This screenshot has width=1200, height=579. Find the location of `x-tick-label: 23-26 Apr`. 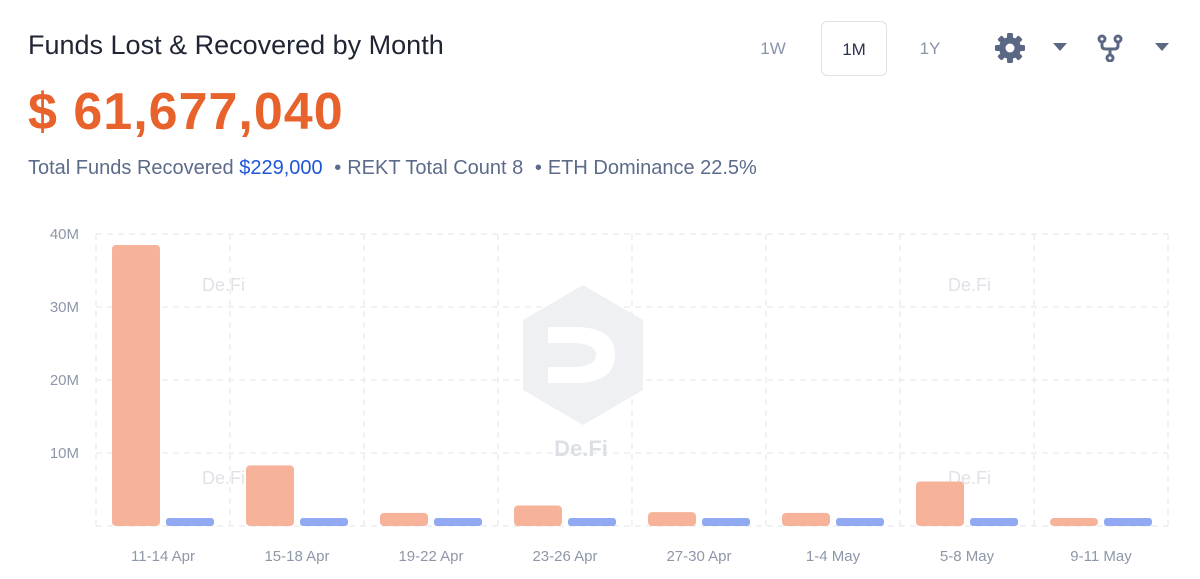

x-tick-label: 23-26 Apr is located at coordinates (564, 556).